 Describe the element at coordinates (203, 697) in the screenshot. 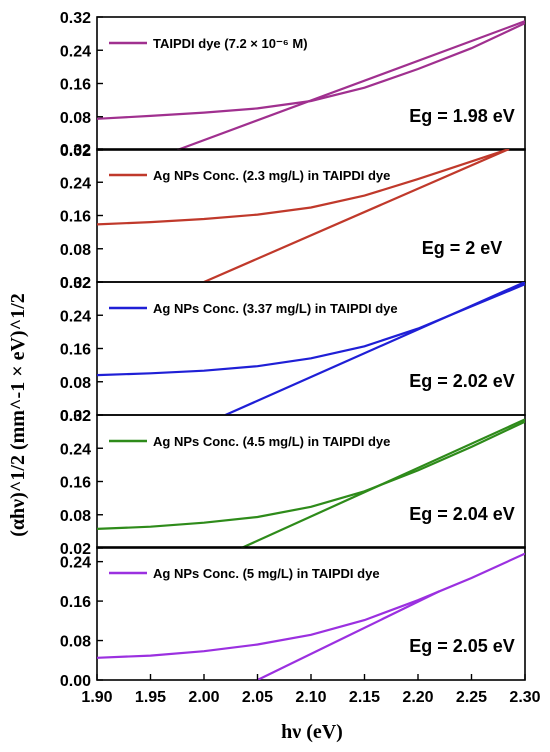

I see `x-tick-label: 2.00` at that location.